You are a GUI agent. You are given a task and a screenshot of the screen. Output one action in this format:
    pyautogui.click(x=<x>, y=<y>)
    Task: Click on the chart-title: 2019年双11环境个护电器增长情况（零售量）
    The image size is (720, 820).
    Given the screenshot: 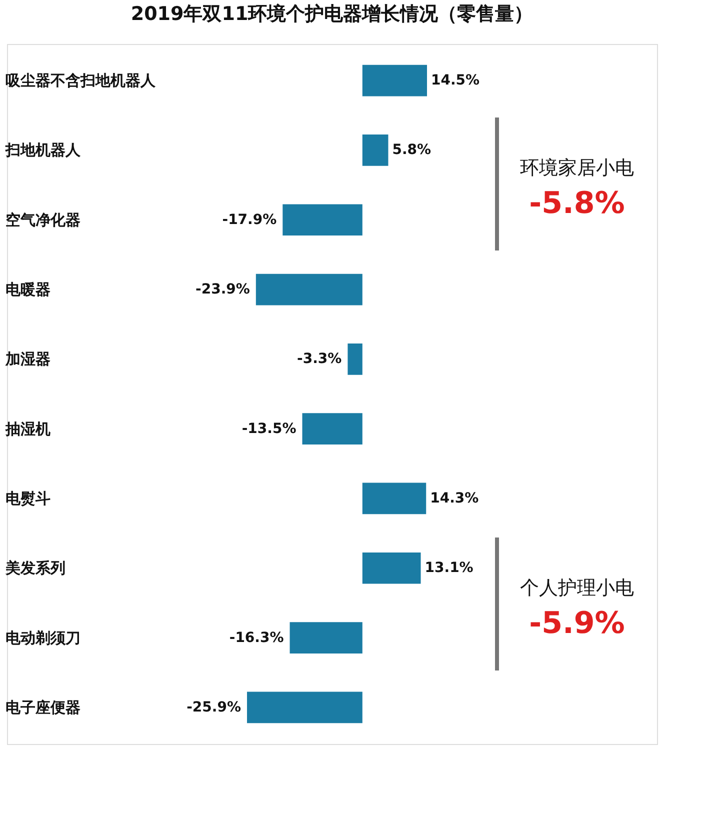 What is the action you would take?
    pyautogui.click(x=332, y=14)
    